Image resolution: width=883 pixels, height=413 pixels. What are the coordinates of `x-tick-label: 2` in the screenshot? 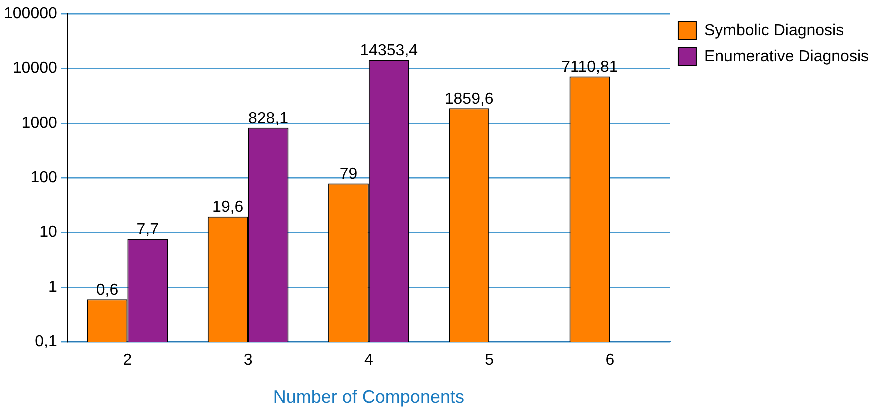 It's located at (127, 361).